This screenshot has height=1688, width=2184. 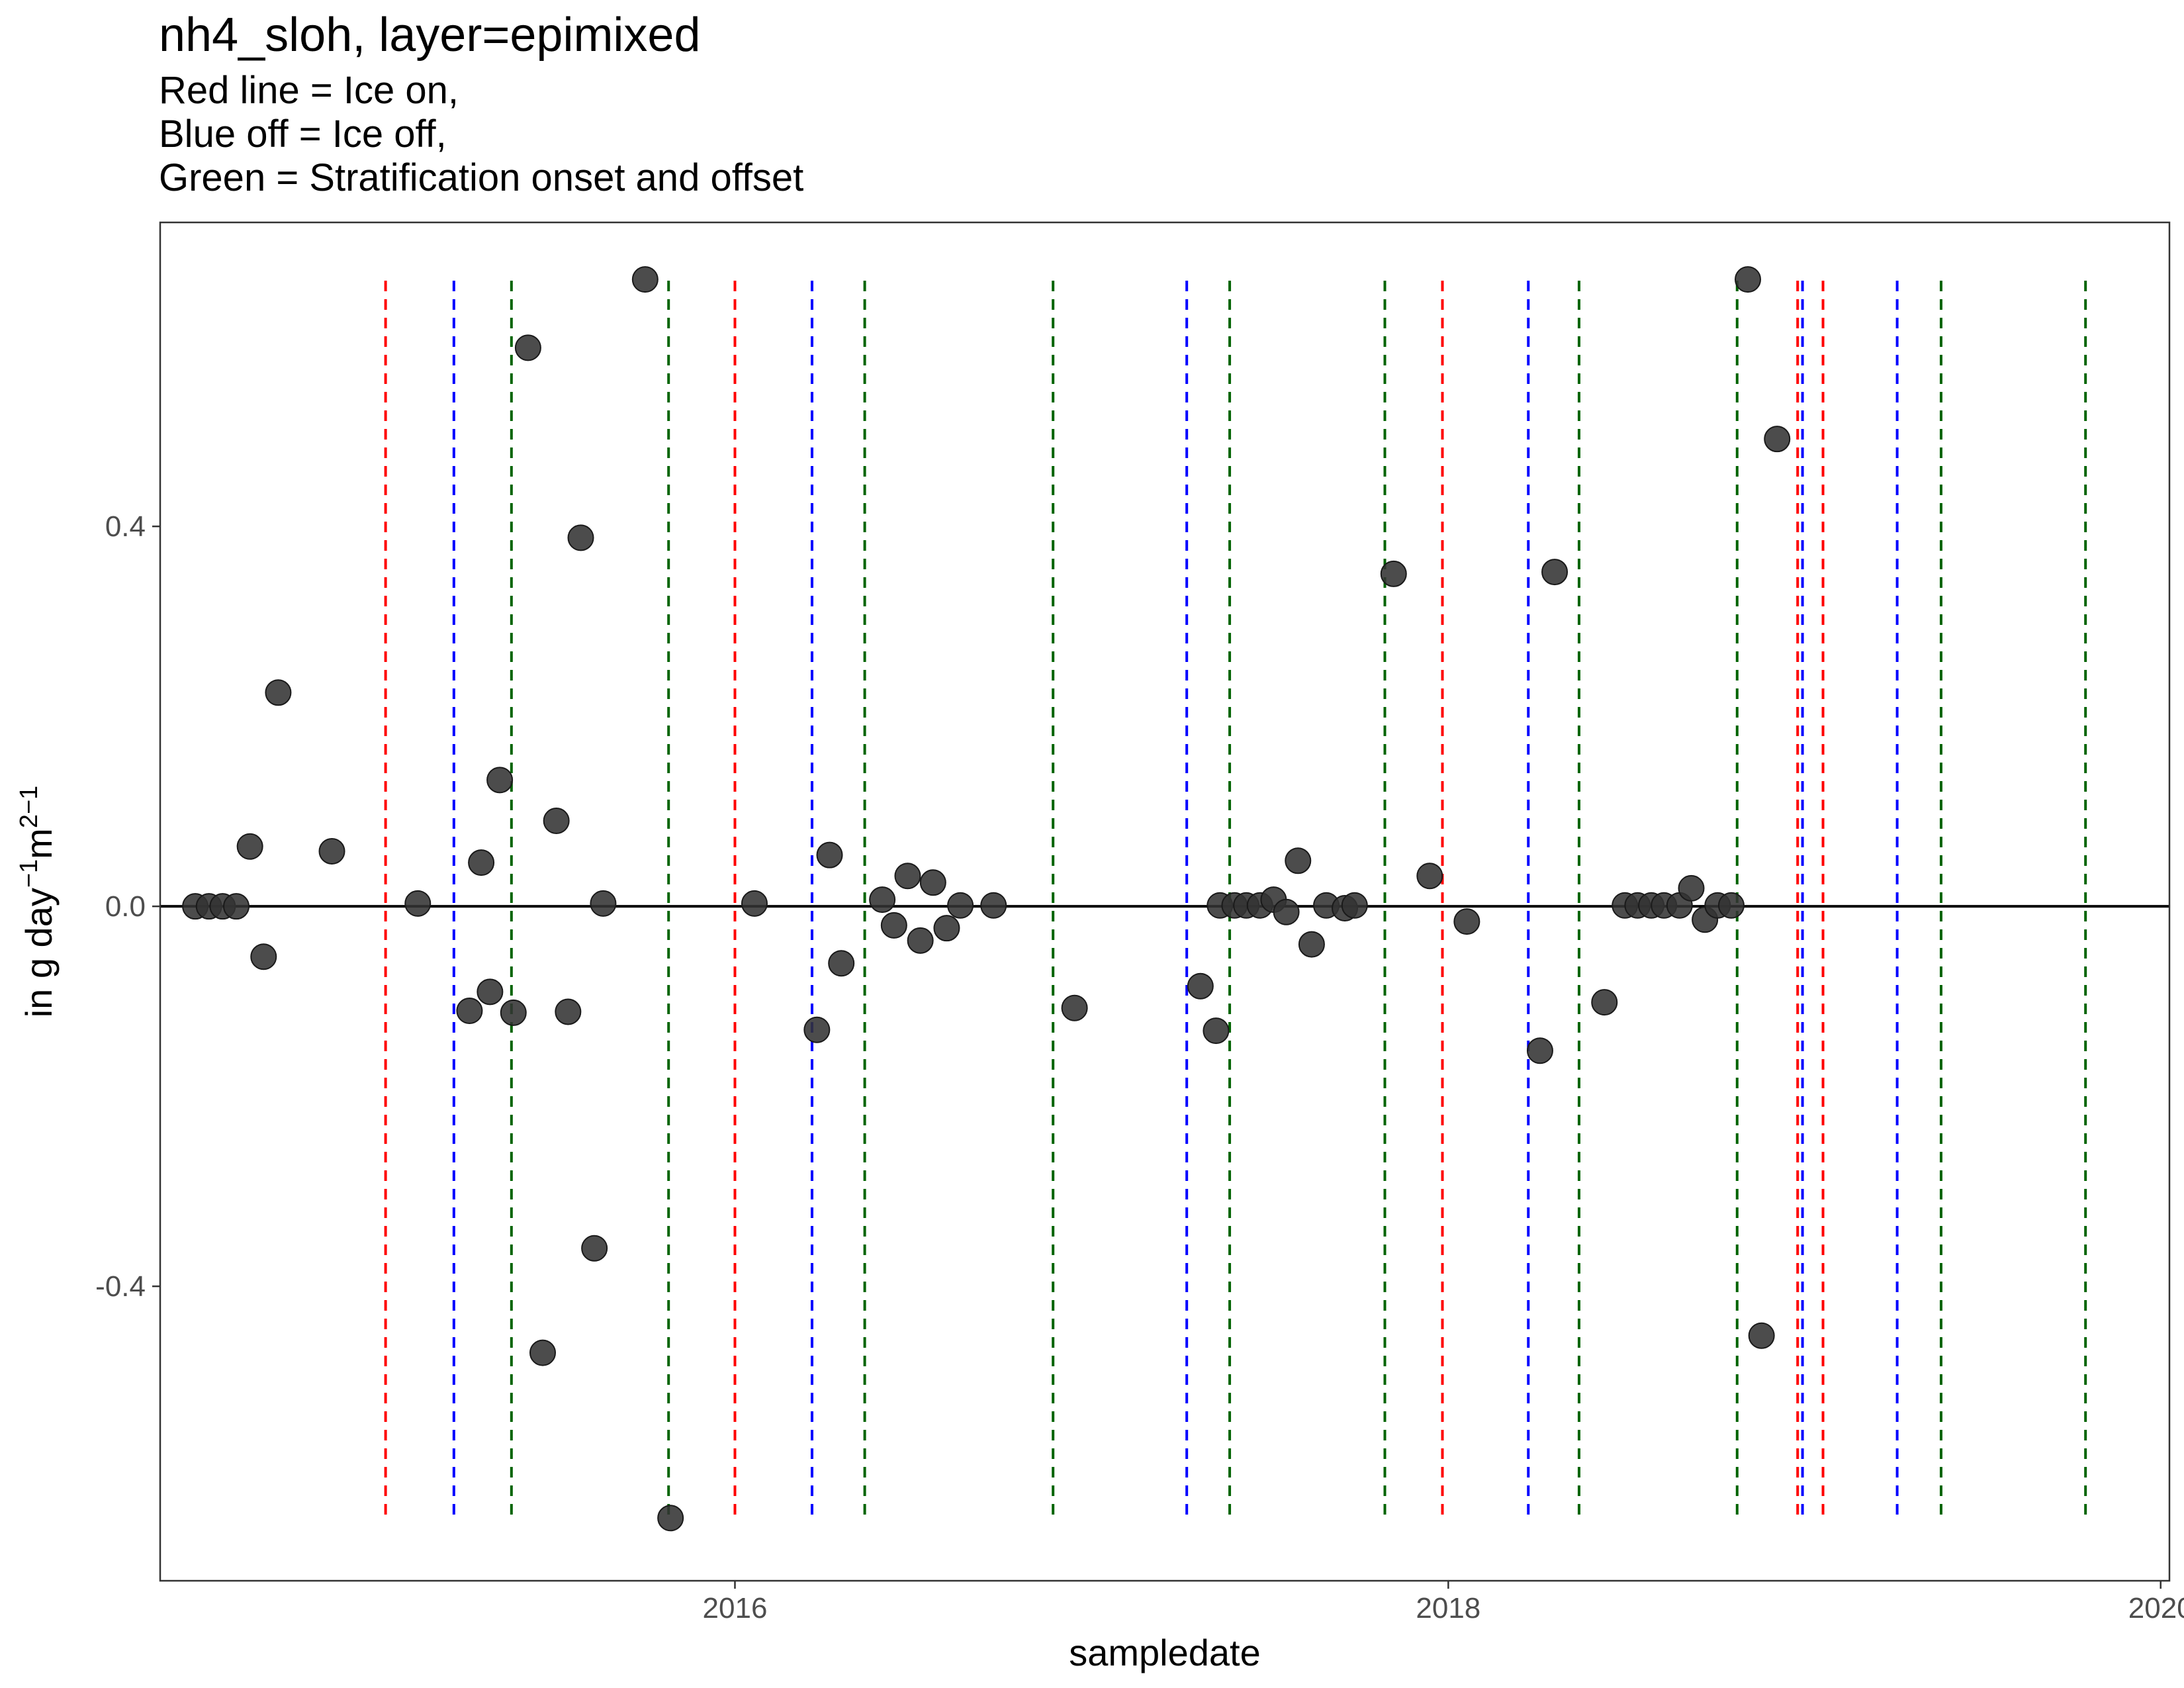 What do you see at coordinates (2156, 1608) in the screenshot?
I see `x-tick-label: 2020` at bounding box center [2156, 1608].